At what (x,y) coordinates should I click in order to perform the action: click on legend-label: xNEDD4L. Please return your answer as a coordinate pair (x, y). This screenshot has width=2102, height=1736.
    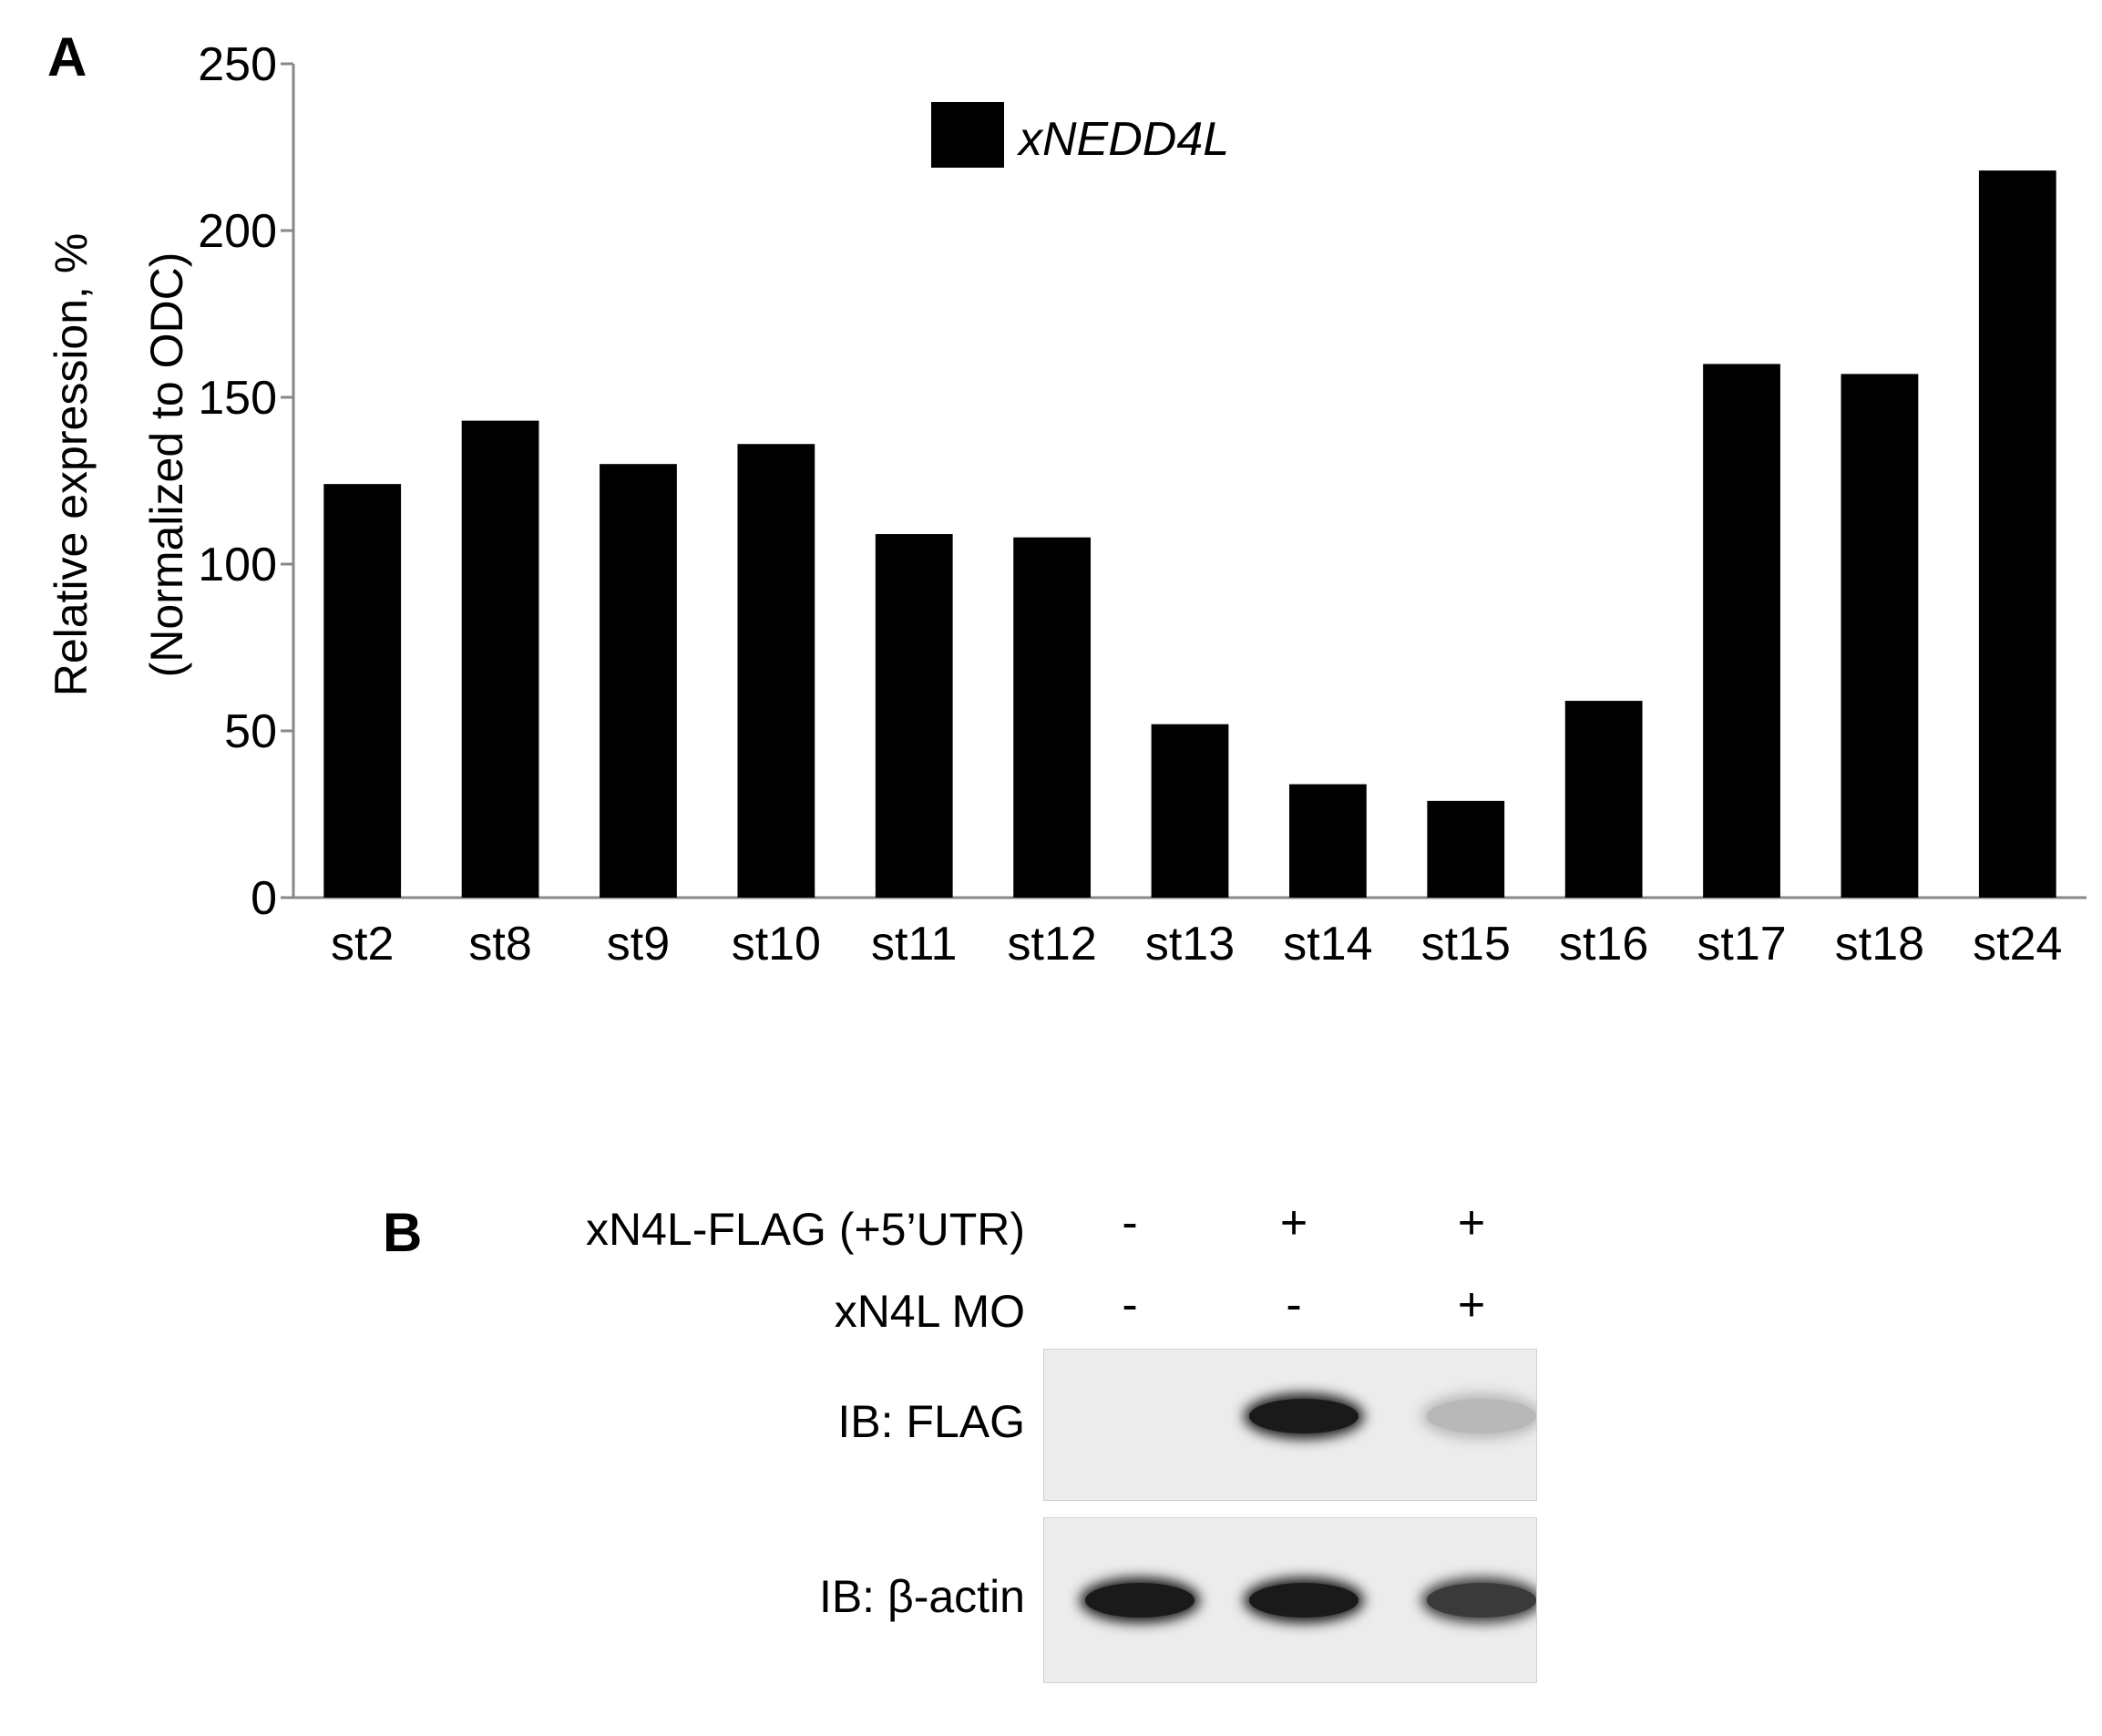
    Looking at the image, I should click on (1122, 139).